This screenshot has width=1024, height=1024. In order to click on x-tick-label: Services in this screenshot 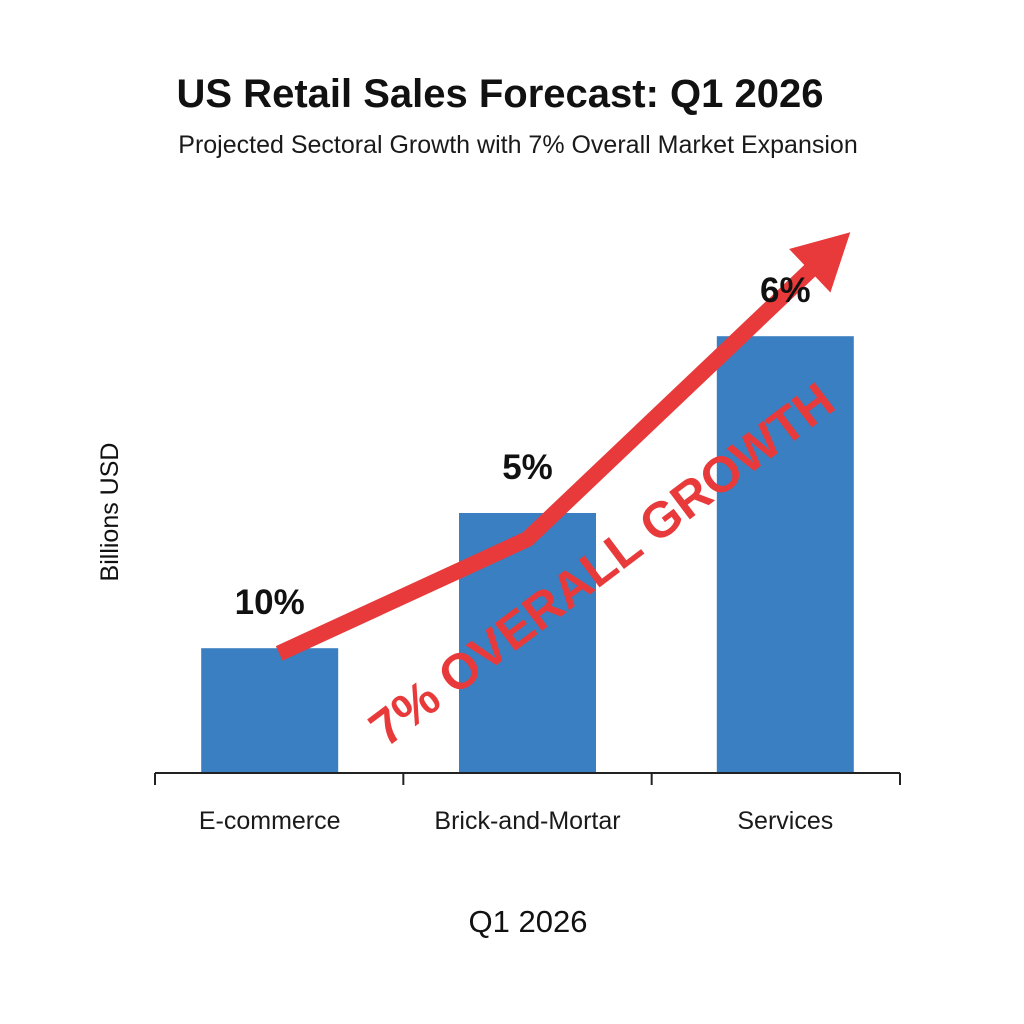, I will do `click(785, 821)`.